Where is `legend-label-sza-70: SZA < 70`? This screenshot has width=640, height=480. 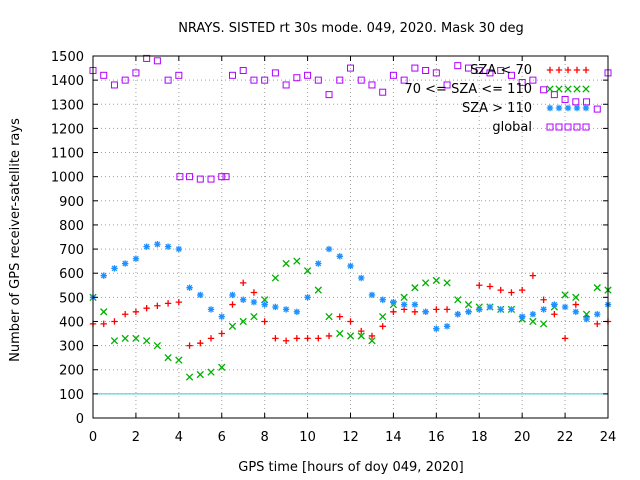
legend-label-sza-70: SZA < 70 is located at coordinates (501, 70).